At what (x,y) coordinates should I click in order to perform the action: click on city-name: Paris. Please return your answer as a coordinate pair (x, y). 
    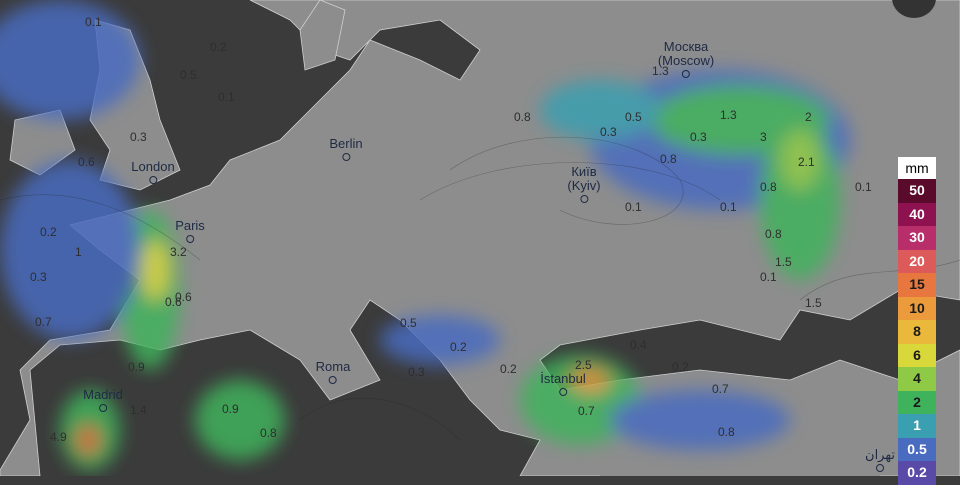
    Looking at the image, I should click on (190, 225).